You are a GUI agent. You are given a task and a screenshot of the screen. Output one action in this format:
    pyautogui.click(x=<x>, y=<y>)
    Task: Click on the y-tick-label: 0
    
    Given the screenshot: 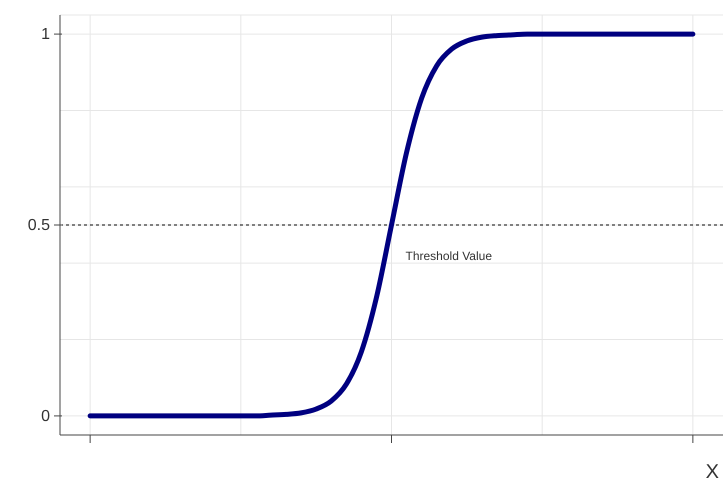 What is the action you would take?
    pyautogui.click(x=45, y=416)
    